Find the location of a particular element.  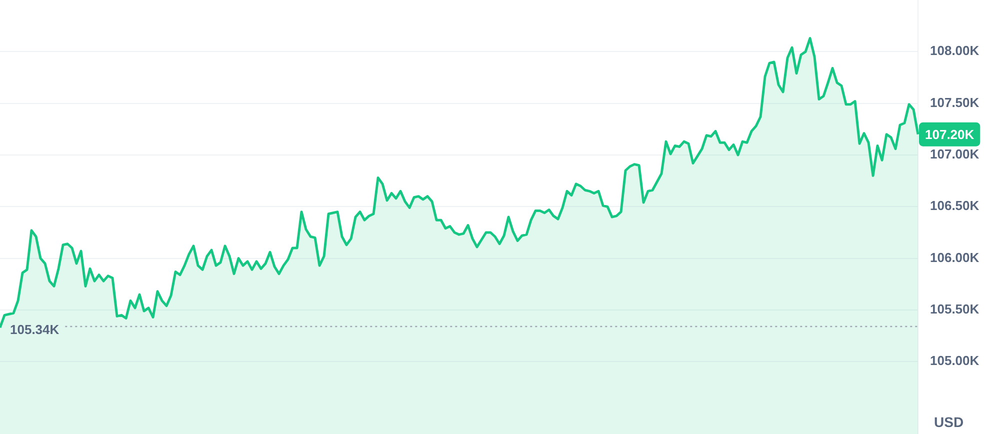

y-tick-label: 107.50K is located at coordinates (955, 102).